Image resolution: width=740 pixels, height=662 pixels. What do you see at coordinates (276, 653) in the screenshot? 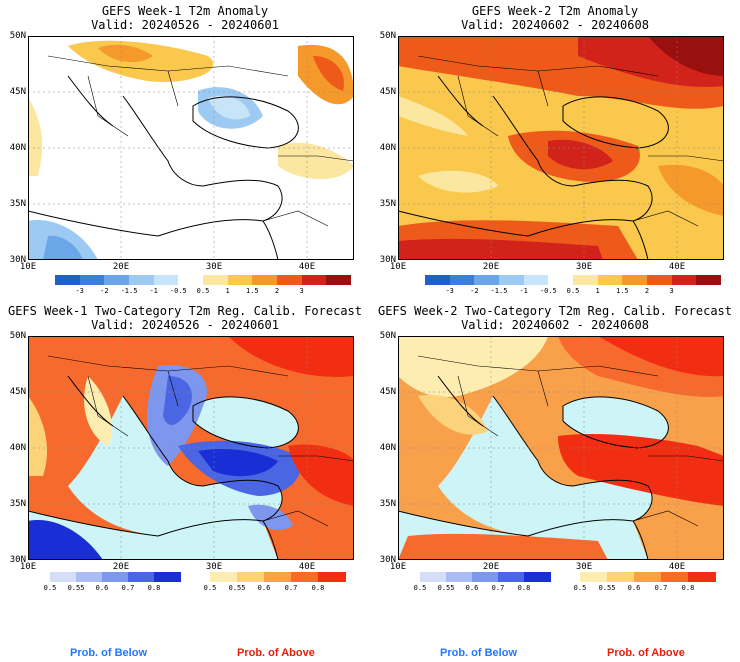
I see `prob-above-label: Prob. of Above` at bounding box center [276, 653].